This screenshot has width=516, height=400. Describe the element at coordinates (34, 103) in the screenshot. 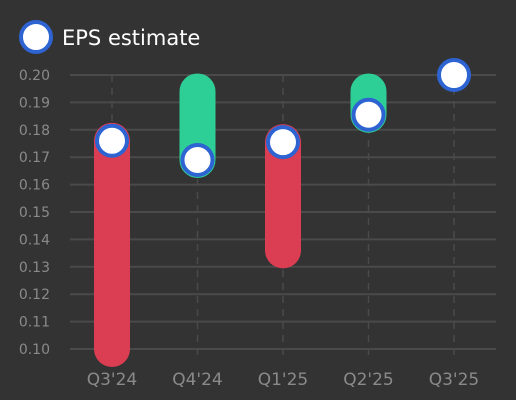

I see `y-tick-label: 0.19` at that location.